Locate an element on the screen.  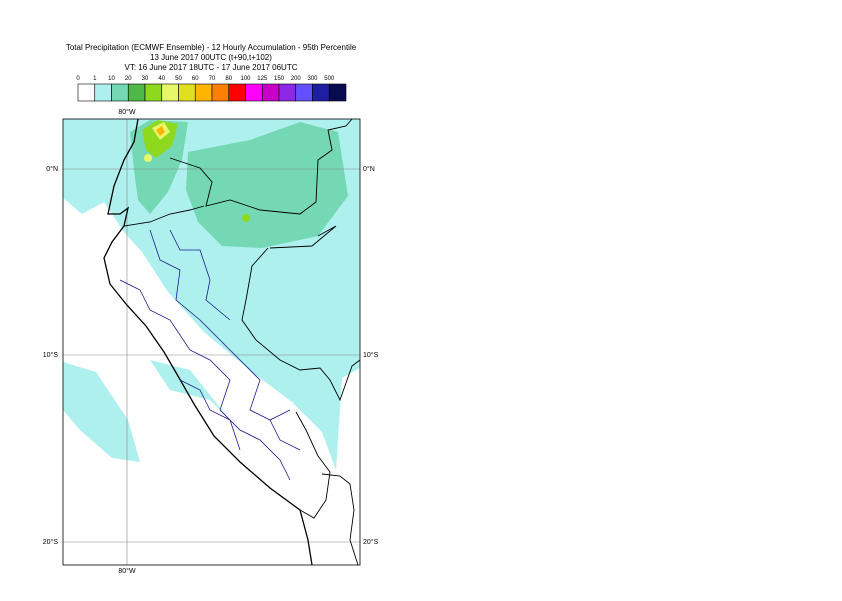
legend-label: 100 is located at coordinates (245, 79).